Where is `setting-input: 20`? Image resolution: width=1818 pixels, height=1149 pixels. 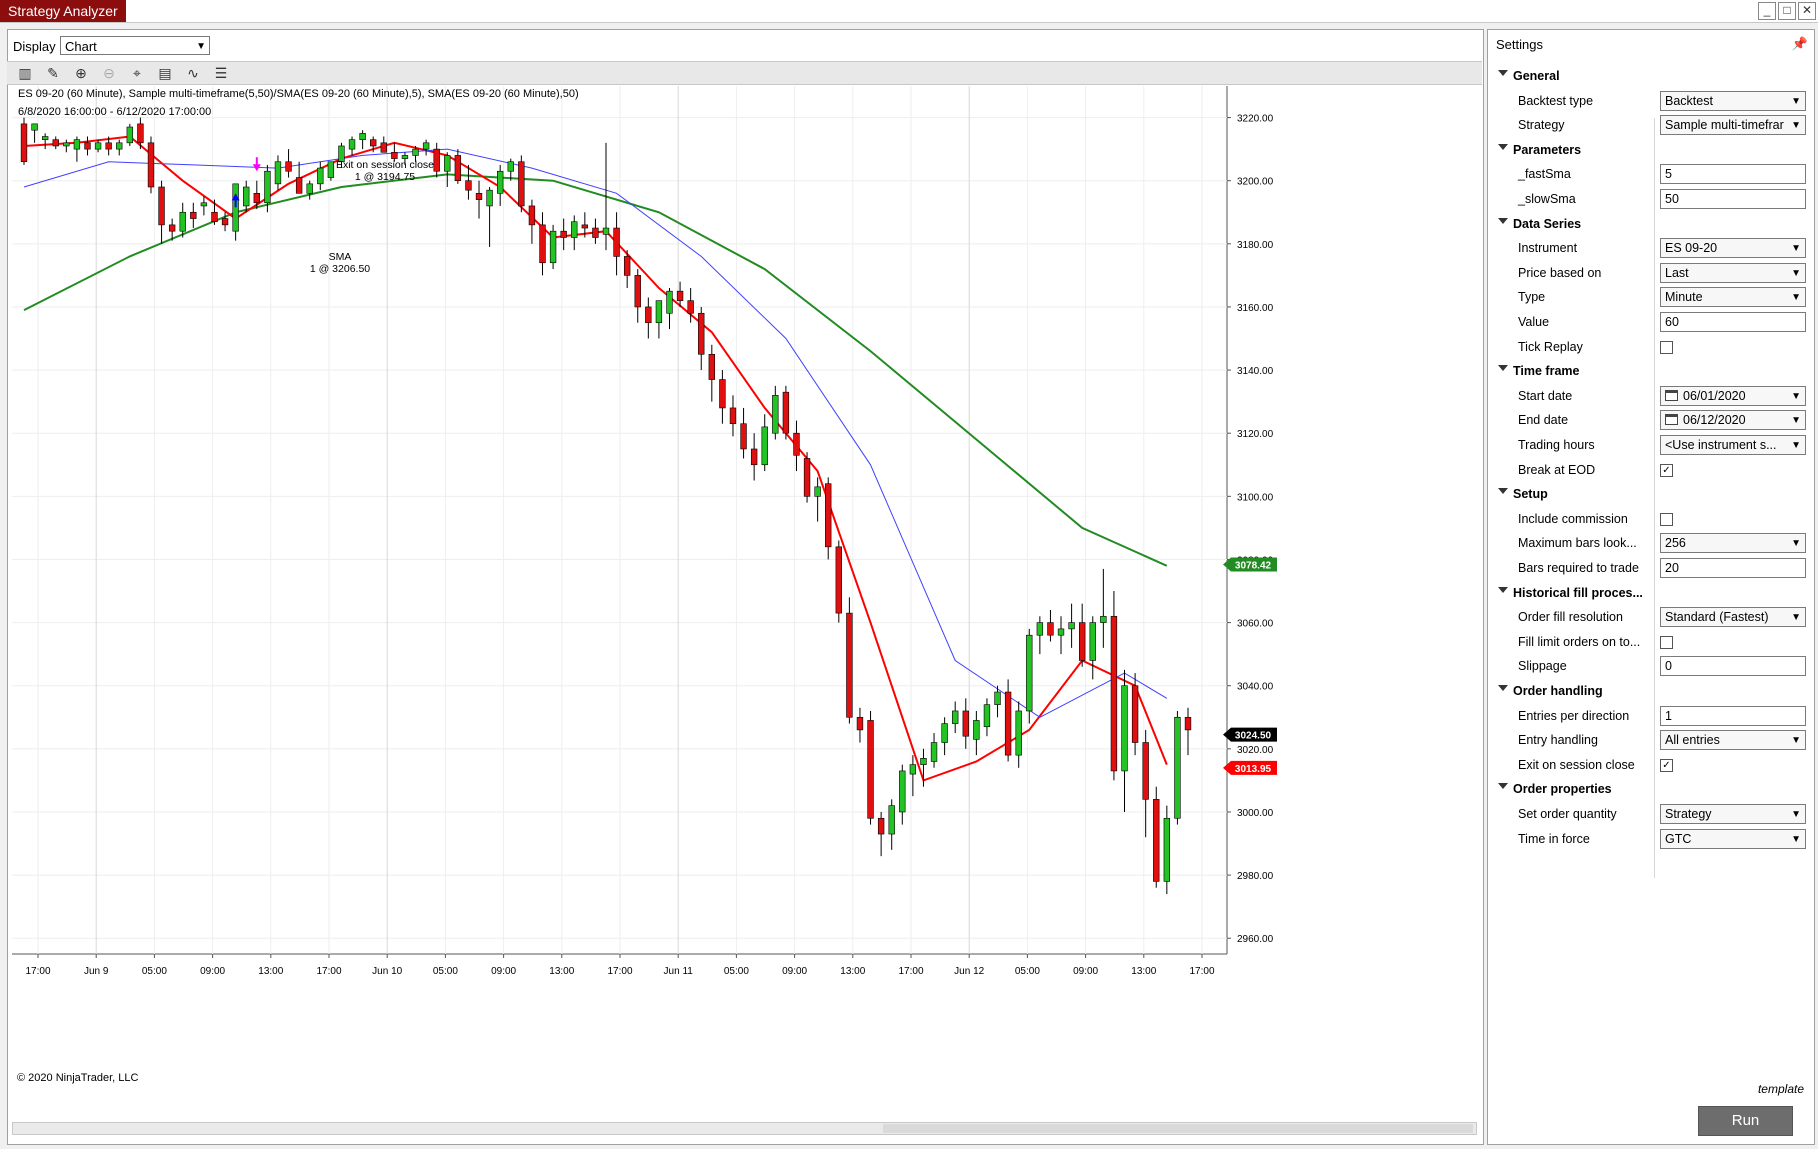 setting-input: 20 is located at coordinates (1733, 568).